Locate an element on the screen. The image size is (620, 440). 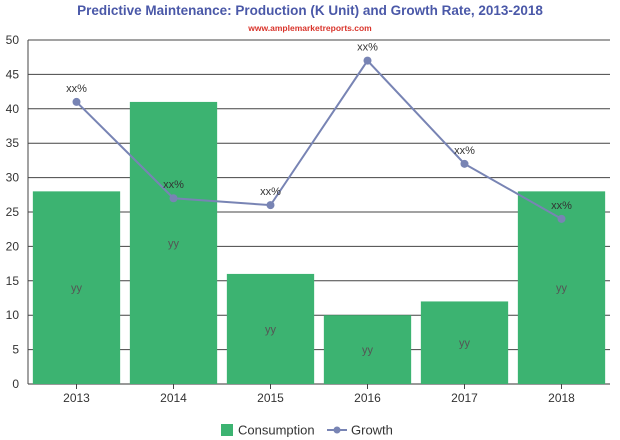
y-tick-label: 45 is located at coordinates (13, 74).